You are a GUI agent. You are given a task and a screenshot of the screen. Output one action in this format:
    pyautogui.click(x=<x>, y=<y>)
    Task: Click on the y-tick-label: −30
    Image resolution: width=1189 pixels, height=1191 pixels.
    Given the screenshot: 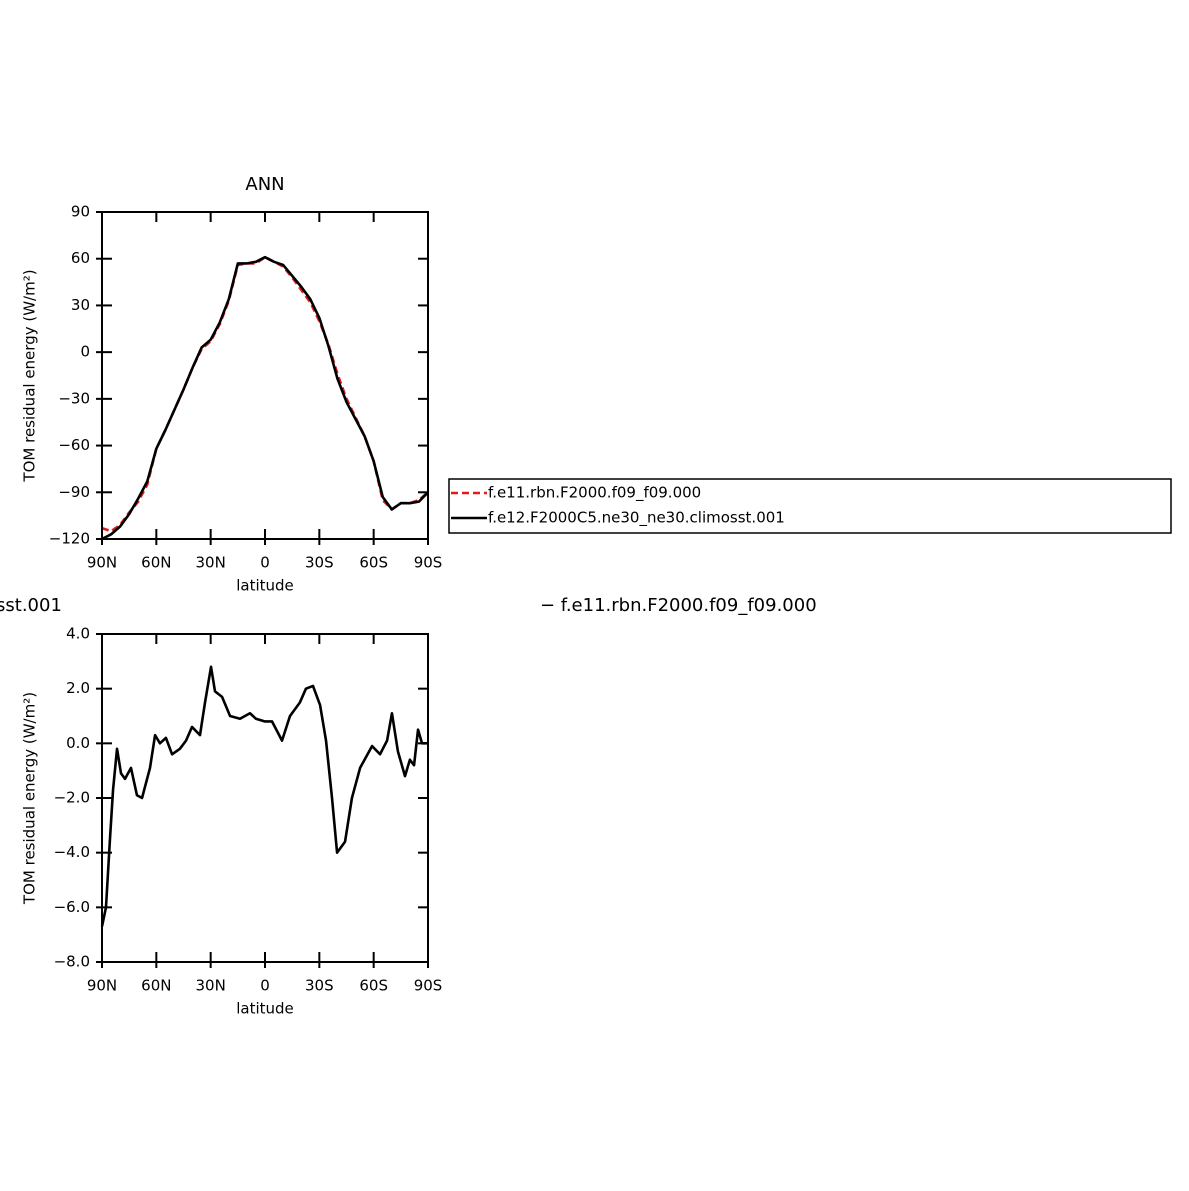 What is the action you would take?
    pyautogui.click(x=74, y=398)
    